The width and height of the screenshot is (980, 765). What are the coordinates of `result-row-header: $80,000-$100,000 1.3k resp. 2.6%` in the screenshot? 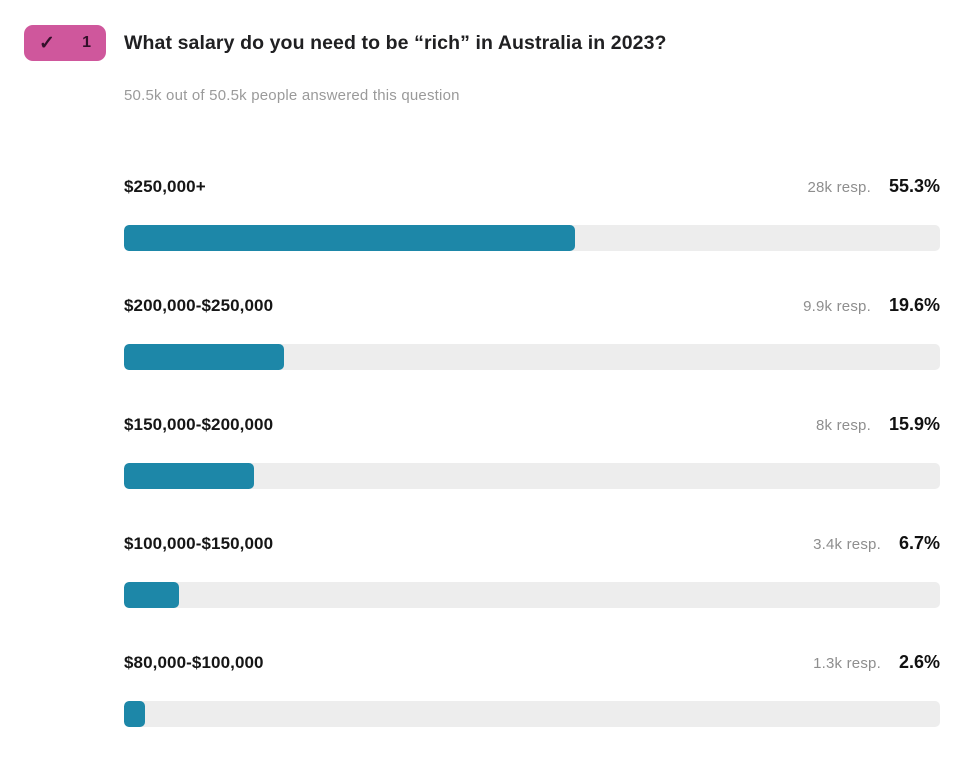 It's located at (532, 662).